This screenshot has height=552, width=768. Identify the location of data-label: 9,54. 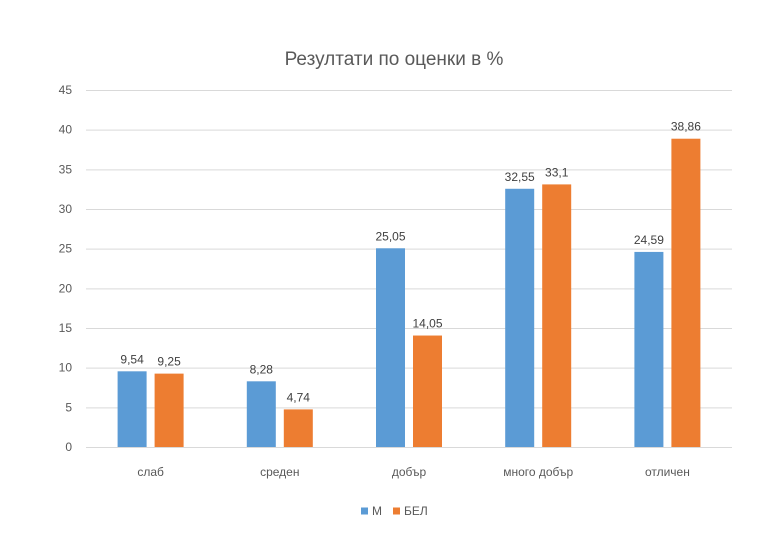
(132, 359).